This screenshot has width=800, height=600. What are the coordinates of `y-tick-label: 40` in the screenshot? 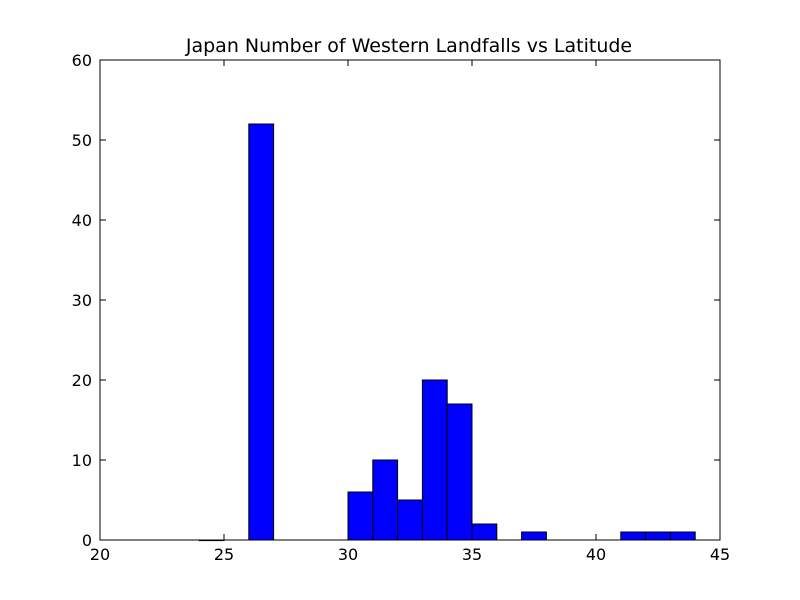 It's located at (82, 220).